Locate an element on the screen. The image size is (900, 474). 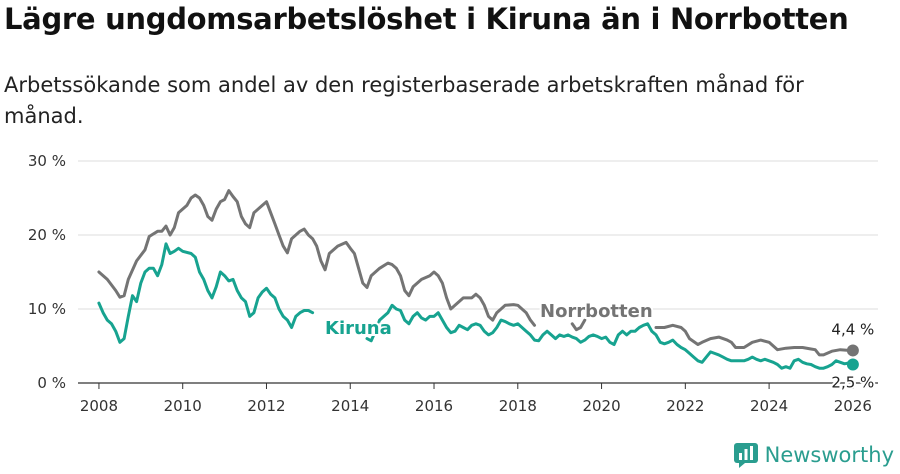
x-tick-label: 2012 is located at coordinates (266, 406).